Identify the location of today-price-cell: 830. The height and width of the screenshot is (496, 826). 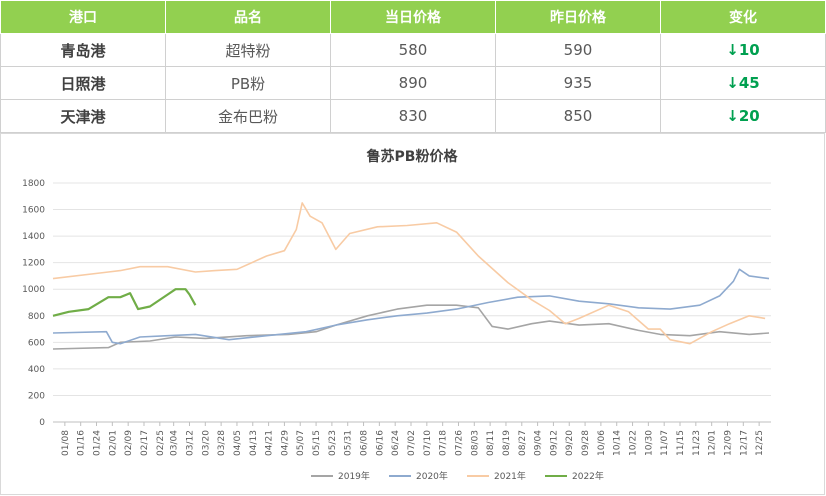
(413, 116).